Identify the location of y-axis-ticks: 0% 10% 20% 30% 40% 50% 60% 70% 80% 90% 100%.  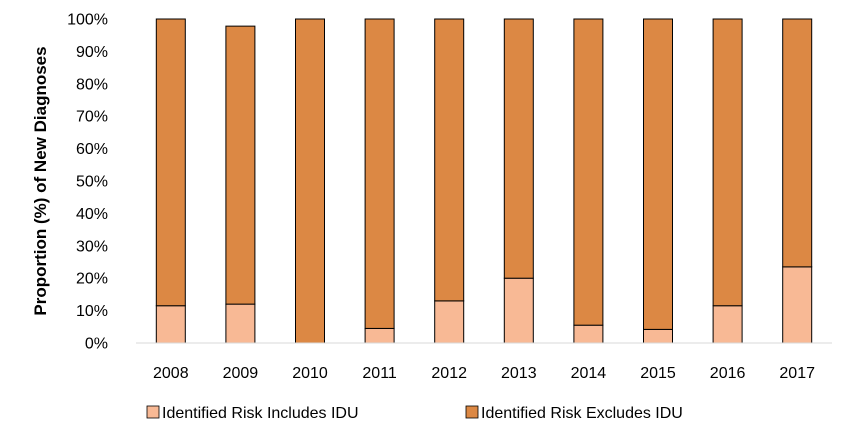
(87, 182).